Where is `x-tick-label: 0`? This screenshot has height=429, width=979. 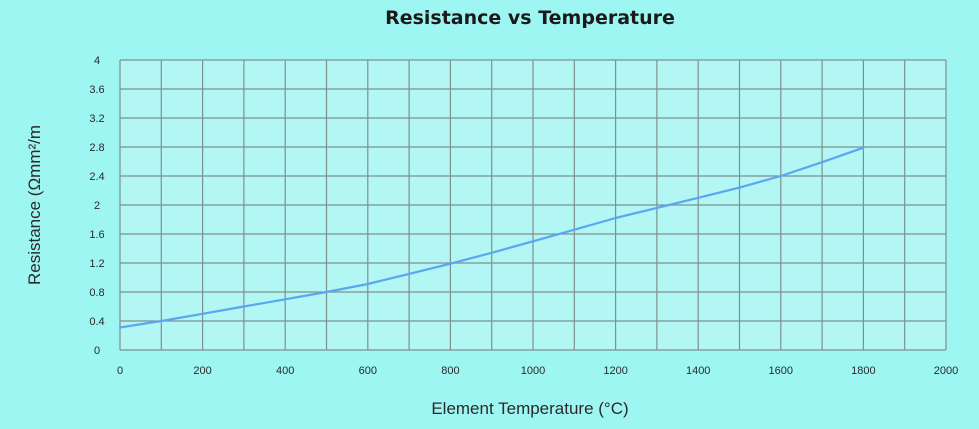
x-tick-label: 0 is located at coordinates (120, 371).